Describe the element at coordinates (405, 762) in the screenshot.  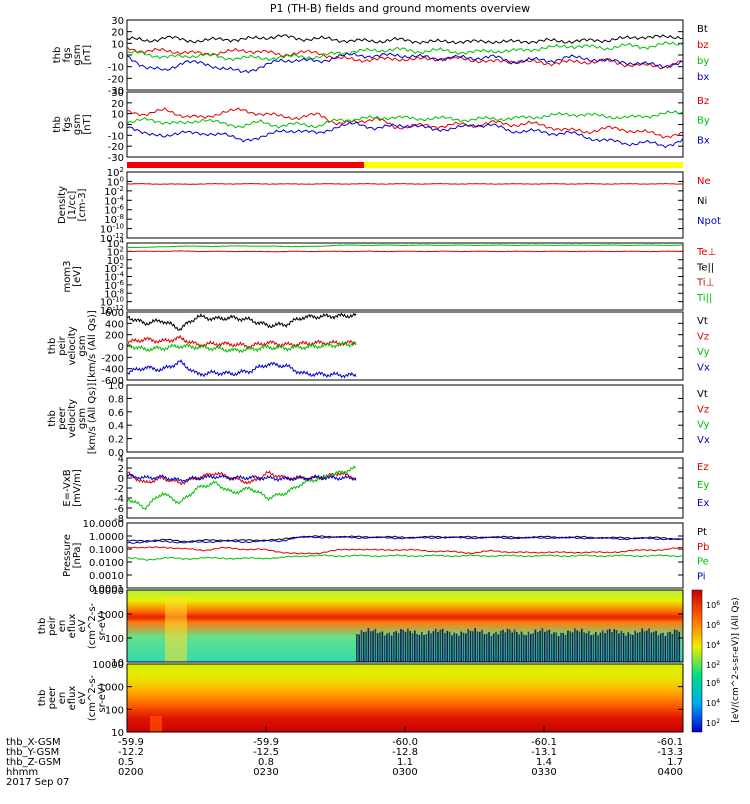
I see `ephemeris-value: 1.1` at that location.